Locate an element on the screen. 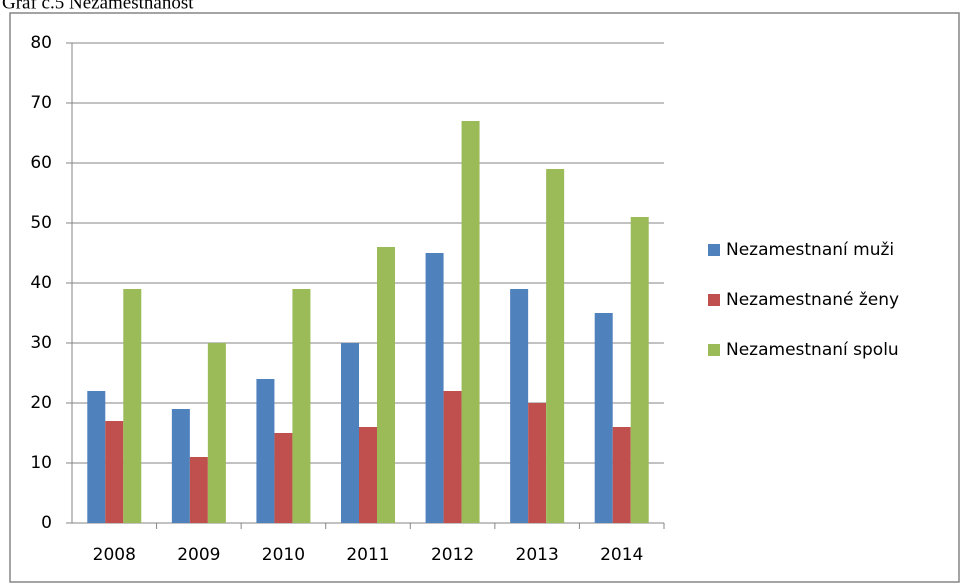 The image size is (960, 583). y-tick-label: 20 is located at coordinates (41, 403).